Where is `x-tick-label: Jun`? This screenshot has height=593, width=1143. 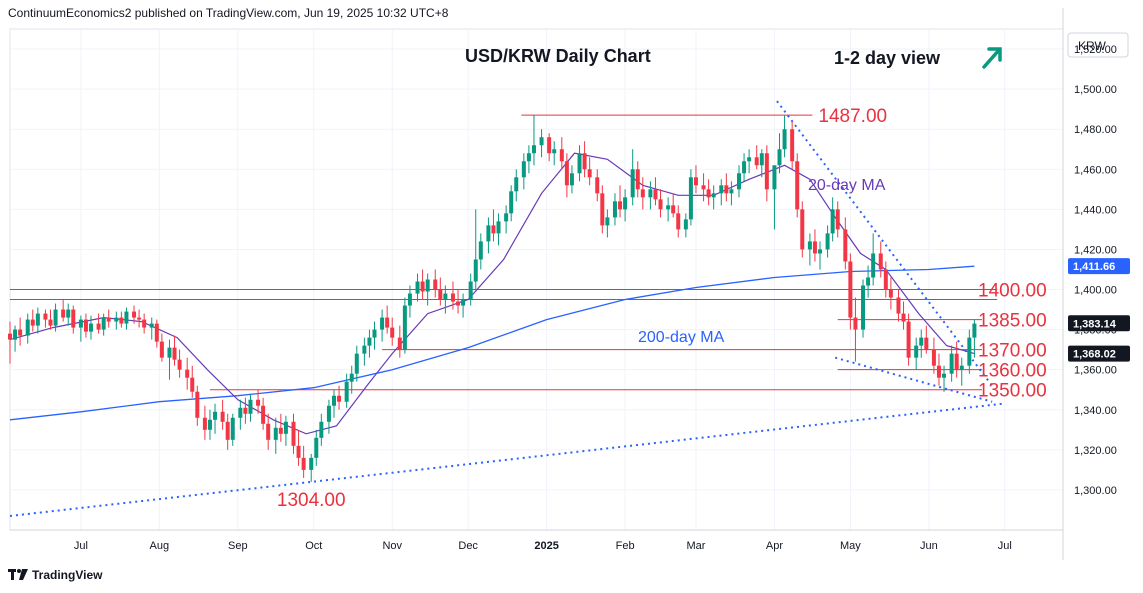 x-tick-label: Jun is located at coordinates (929, 546).